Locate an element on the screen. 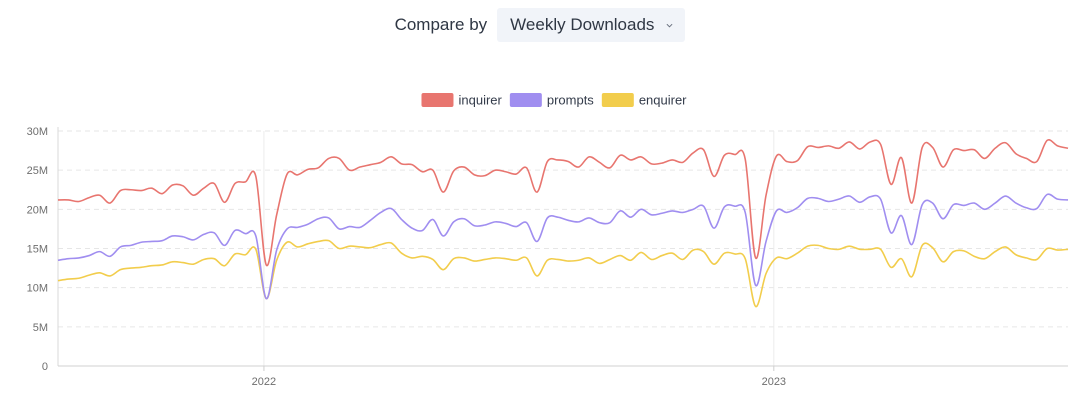  y-tick-label: 30M is located at coordinates (37, 132).